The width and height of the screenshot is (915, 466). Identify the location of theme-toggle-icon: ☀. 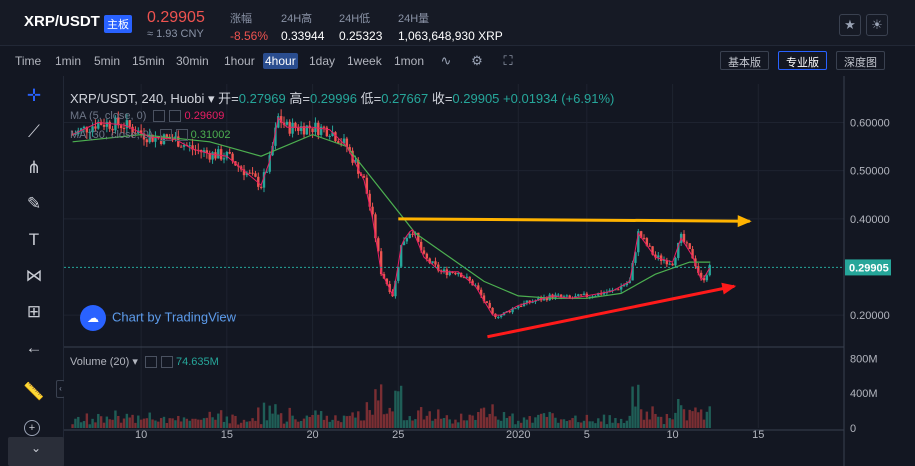
(877, 25).